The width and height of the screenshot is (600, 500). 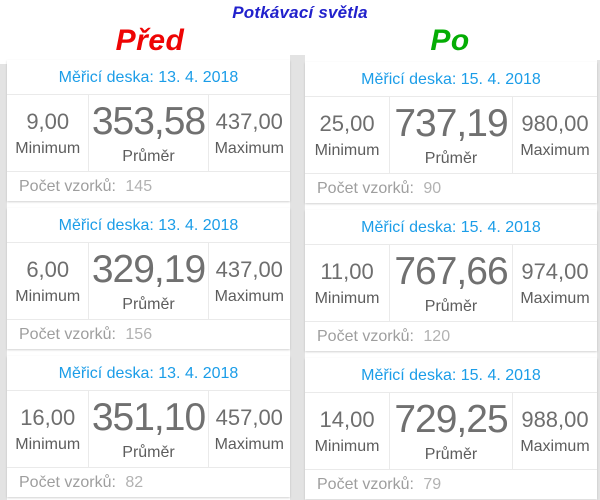 I want to click on minimum-value: 11,00, so click(x=347, y=271).